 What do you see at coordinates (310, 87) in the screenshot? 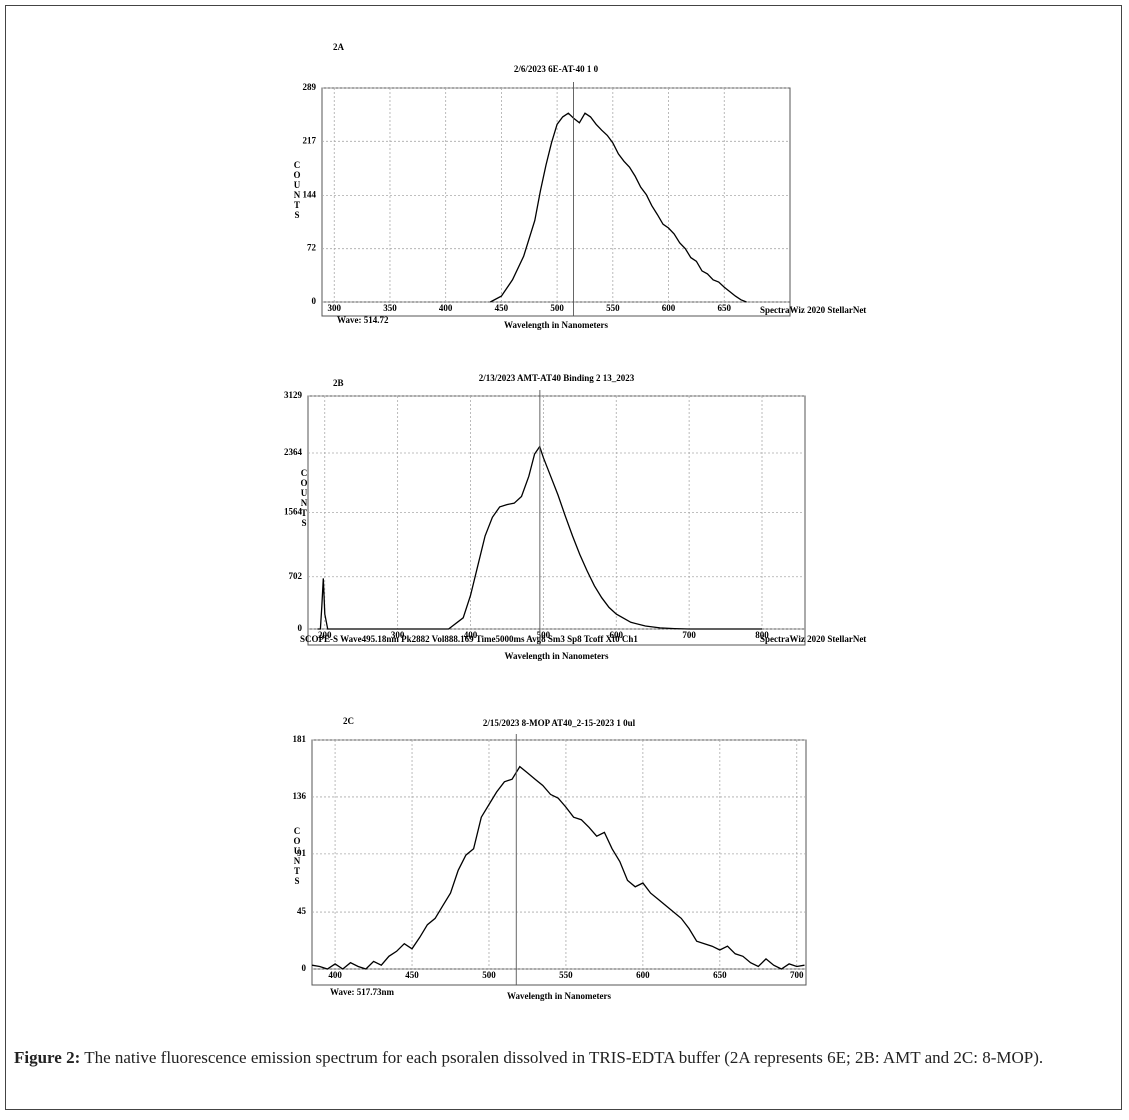
I see `y-tick-label: 289` at bounding box center [310, 87].